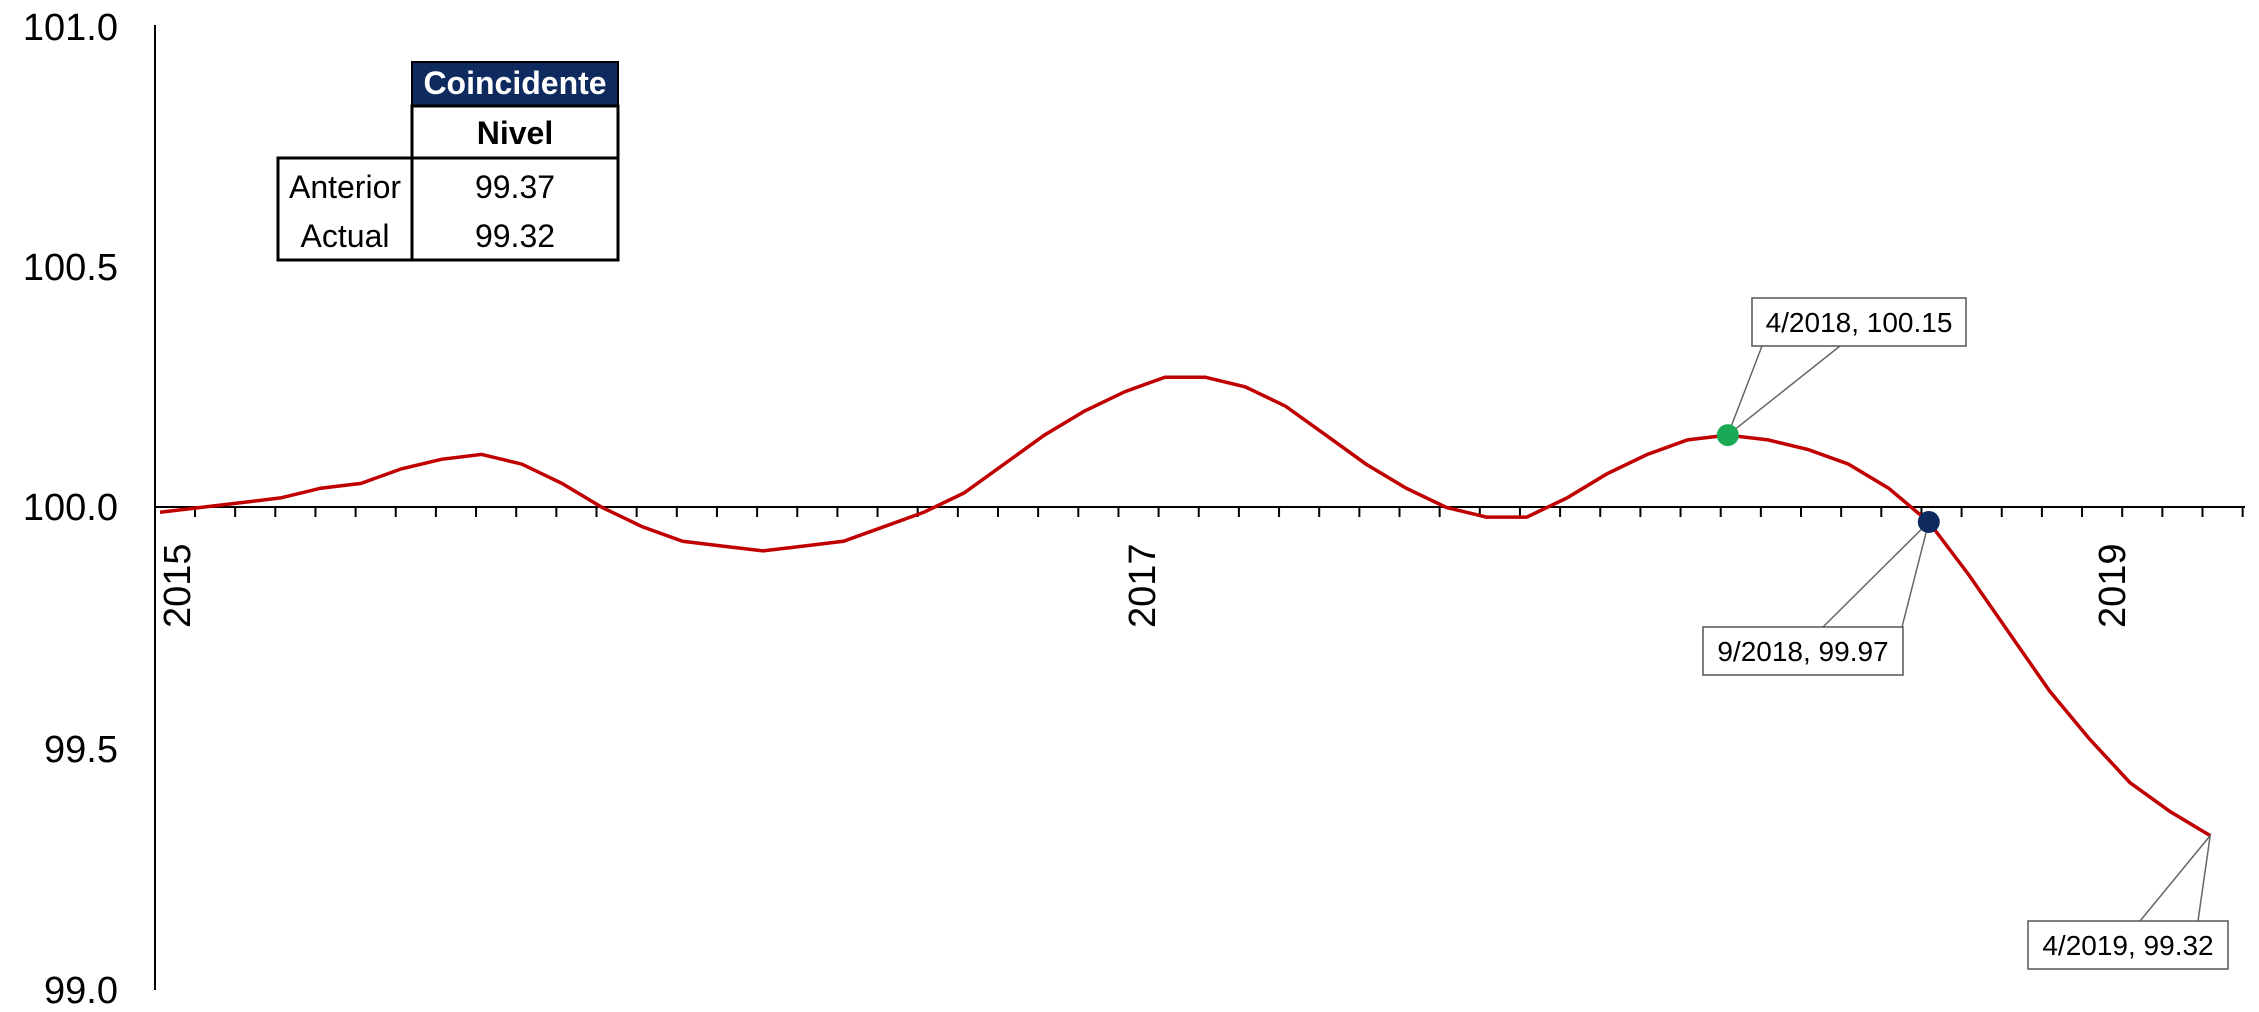 The image size is (2259, 1012). Describe the element at coordinates (1727, 435) in the screenshot. I see `highlight-marker-green` at that location.